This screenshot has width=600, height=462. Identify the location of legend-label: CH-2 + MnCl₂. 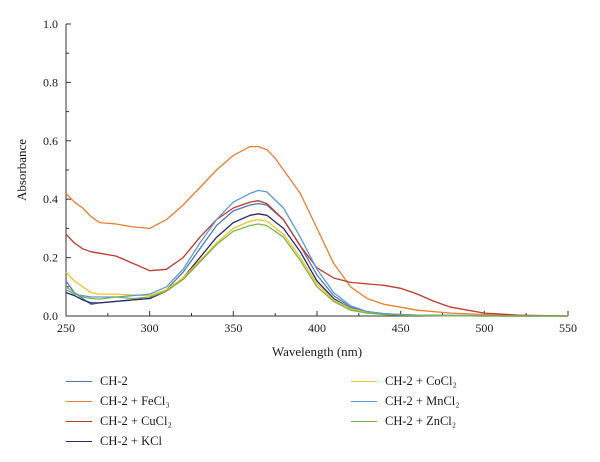
(422, 400).